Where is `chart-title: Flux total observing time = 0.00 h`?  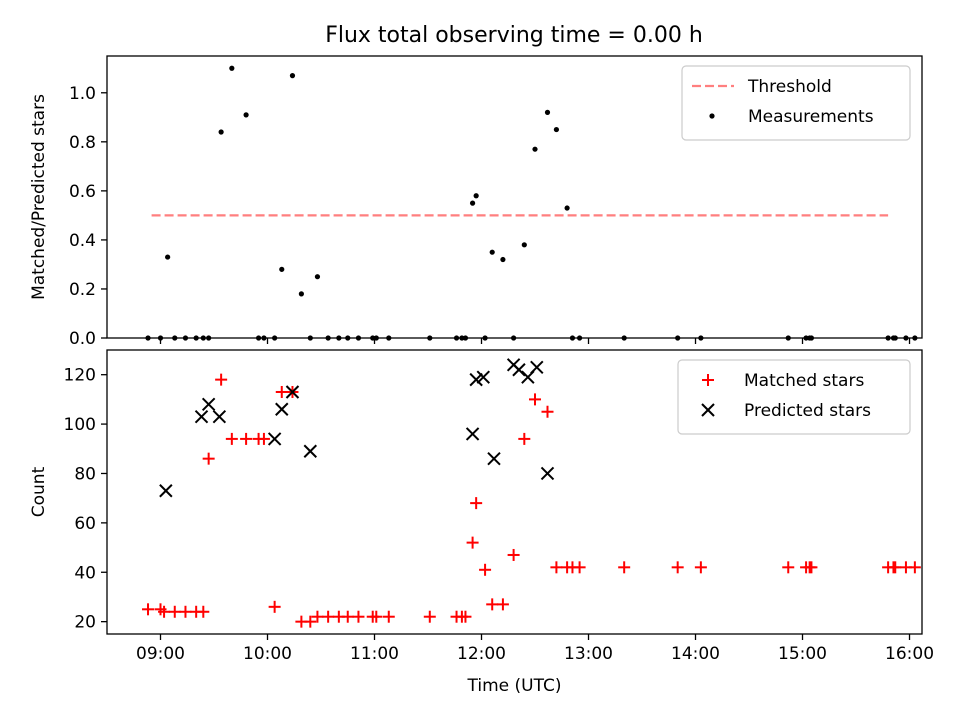 chart-title: Flux total observing time = 0.00 h is located at coordinates (514, 35).